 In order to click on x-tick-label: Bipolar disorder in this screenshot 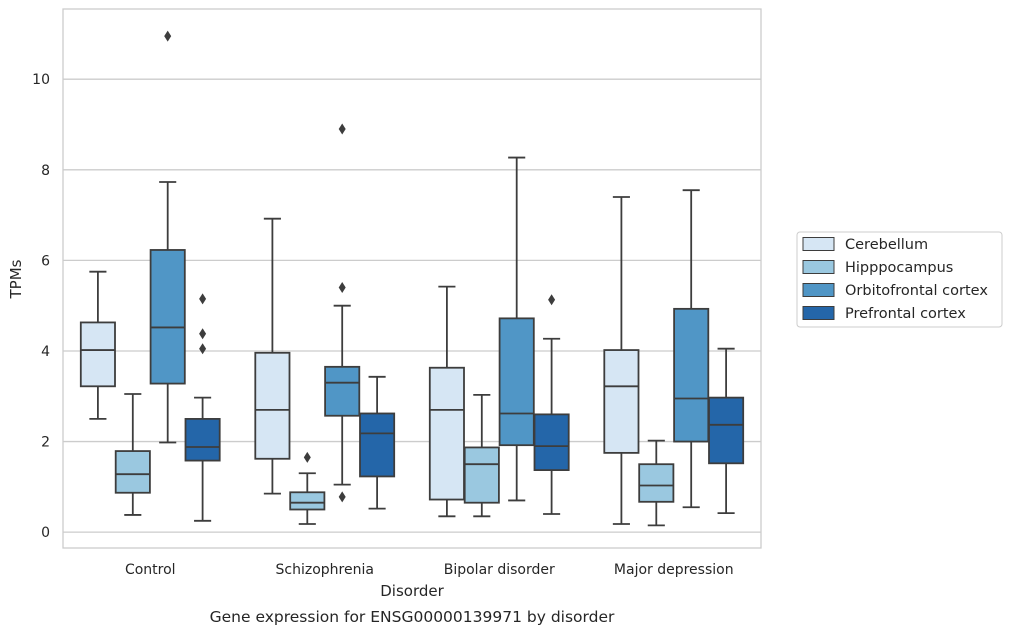, I will do `click(499, 570)`.